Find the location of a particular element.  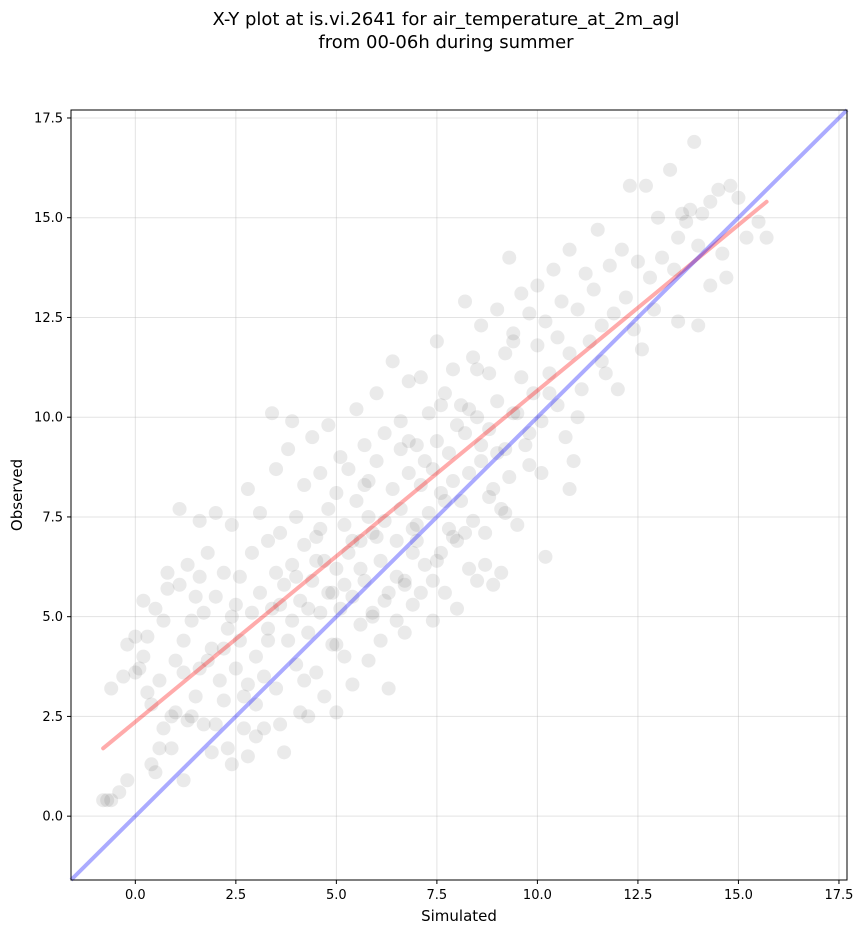

y-tick-label: 15.0 is located at coordinates (48, 218).